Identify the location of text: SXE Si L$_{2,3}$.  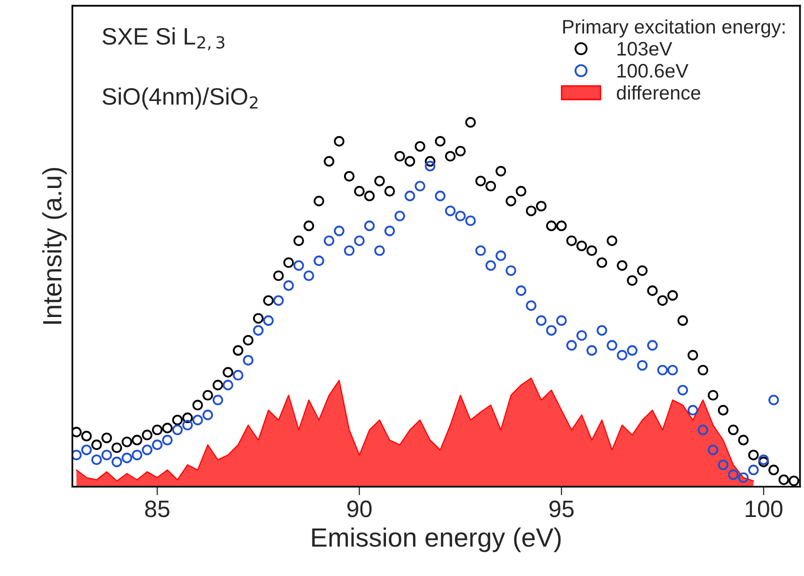
(163, 38).